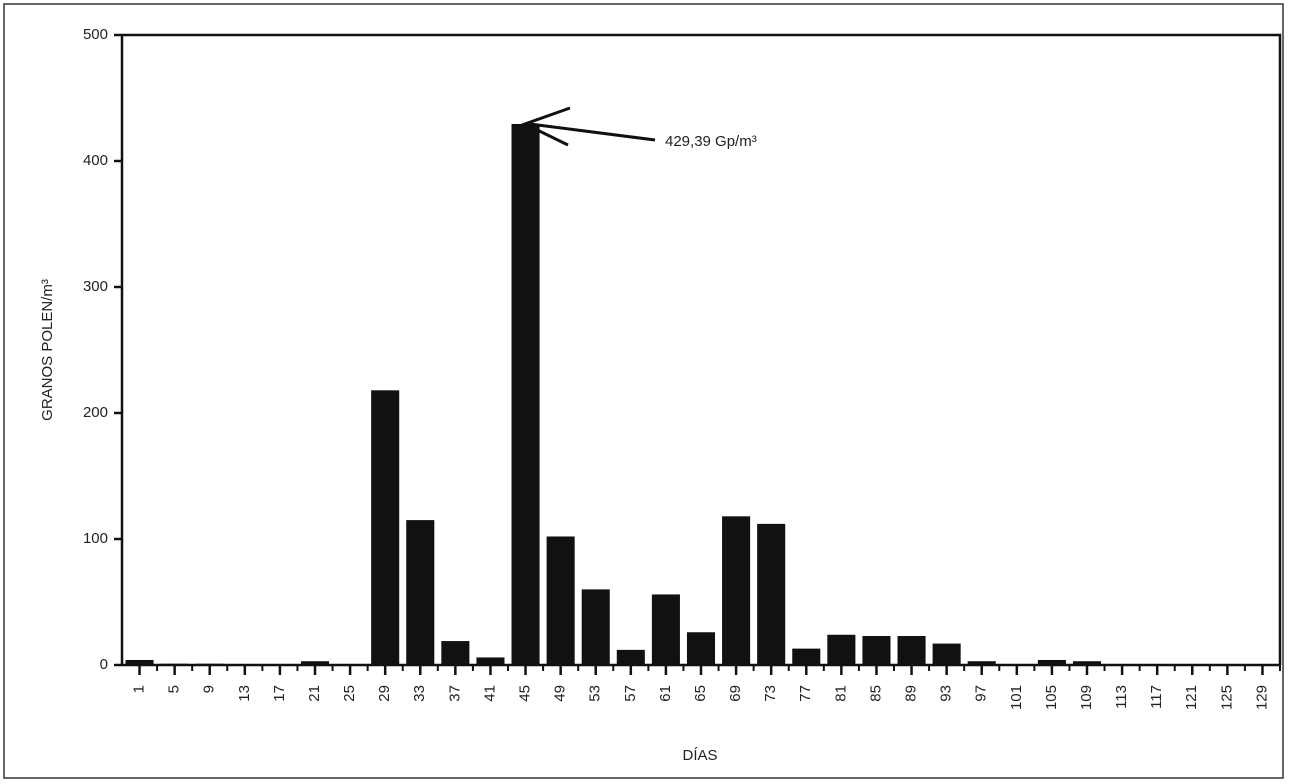  I want to click on x-tick-label: 97, so click(981, 693).